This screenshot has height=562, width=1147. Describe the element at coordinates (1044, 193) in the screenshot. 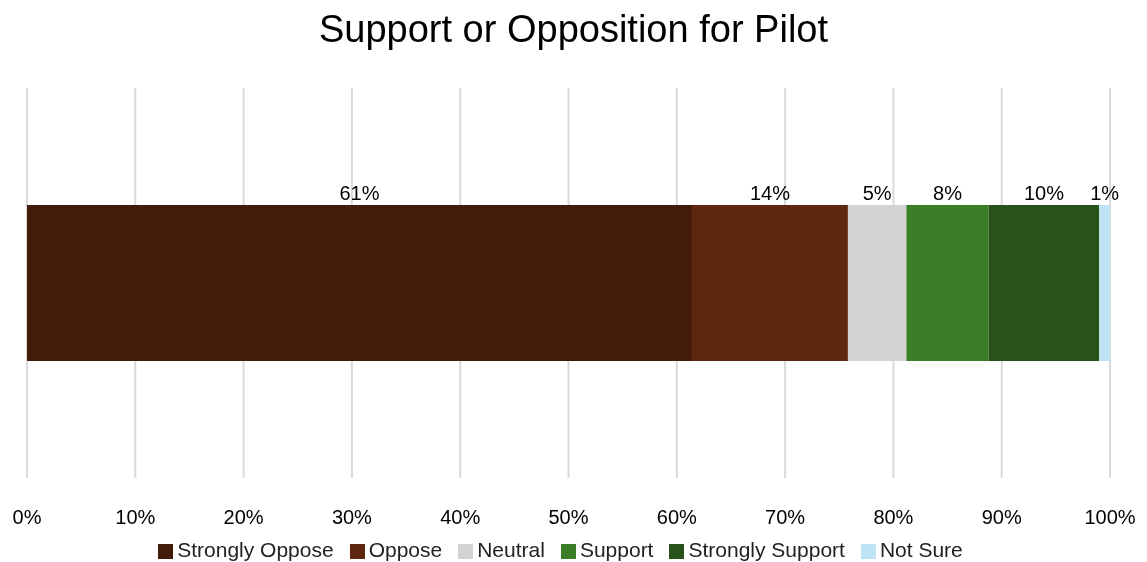

I see `data-label: 10%` at that location.